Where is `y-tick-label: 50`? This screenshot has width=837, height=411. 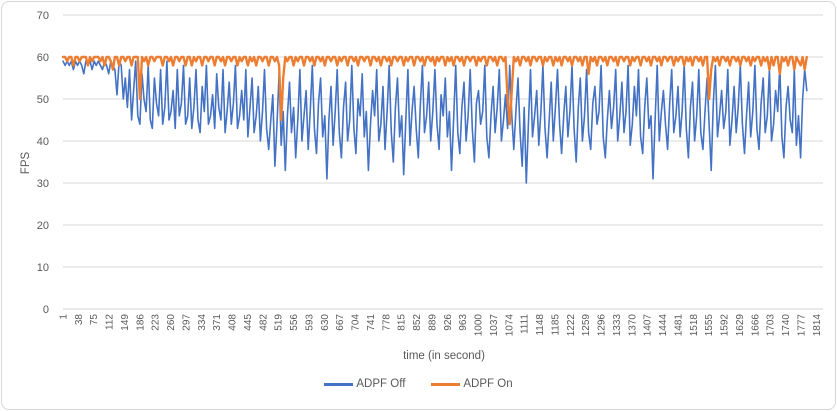 y-tick-label: 50 is located at coordinates (43, 100).